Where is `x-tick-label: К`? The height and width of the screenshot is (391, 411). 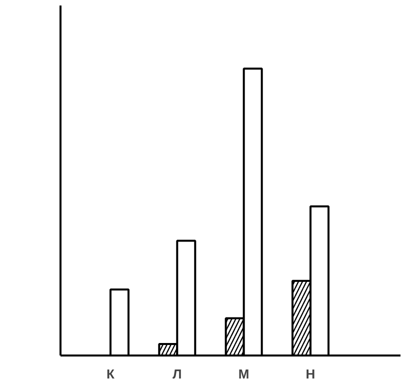 x-tick-label: К is located at coordinates (110, 374).